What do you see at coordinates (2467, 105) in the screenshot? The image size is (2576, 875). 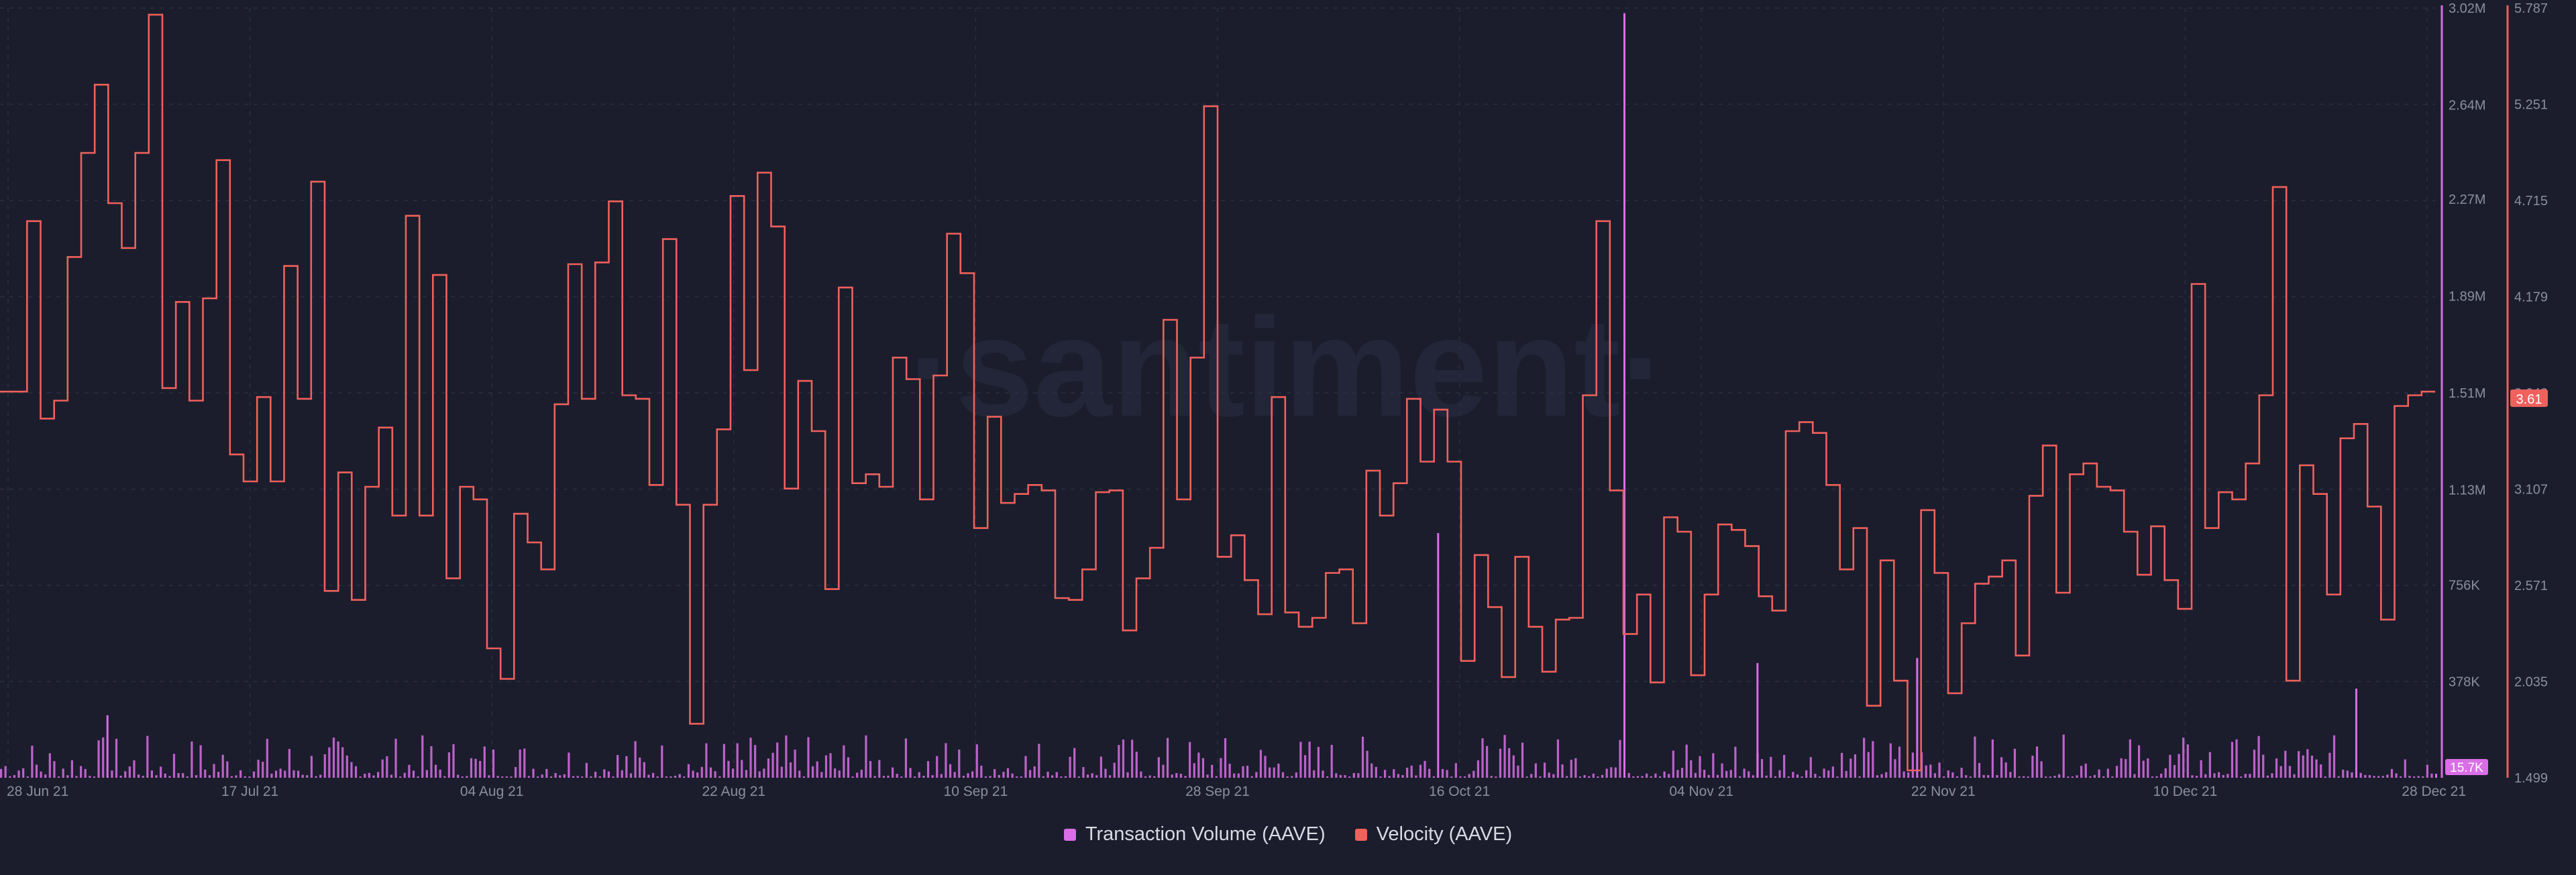 I see `volume-axis-tick: 2.64M` at bounding box center [2467, 105].